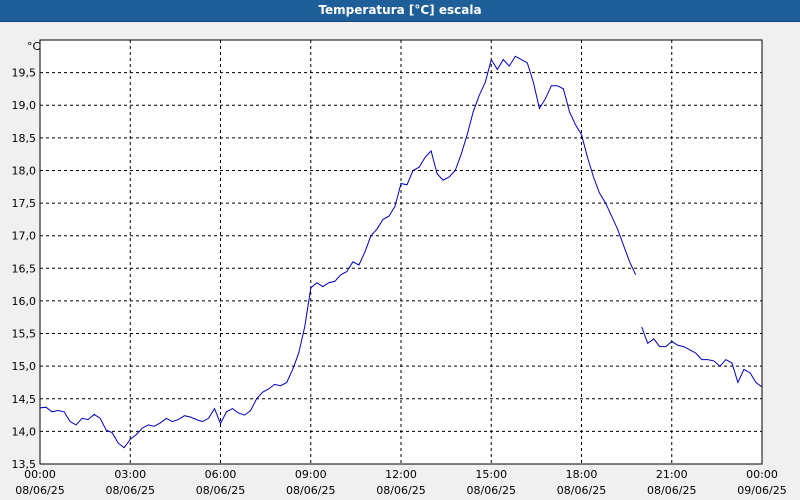  Describe the element at coordinates (34, 46) in the screenshot. I see `y-axis-unit-label: °C` at that location.